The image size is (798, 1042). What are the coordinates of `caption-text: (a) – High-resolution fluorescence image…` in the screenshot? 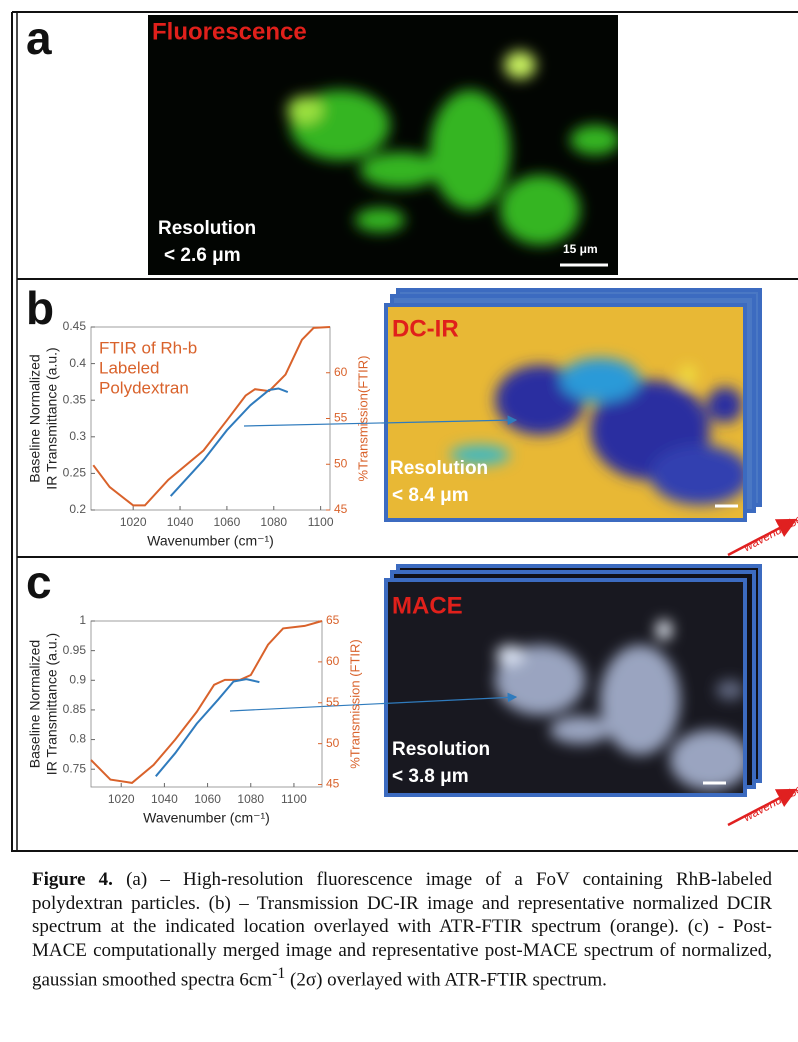 It's located at (402, 930).